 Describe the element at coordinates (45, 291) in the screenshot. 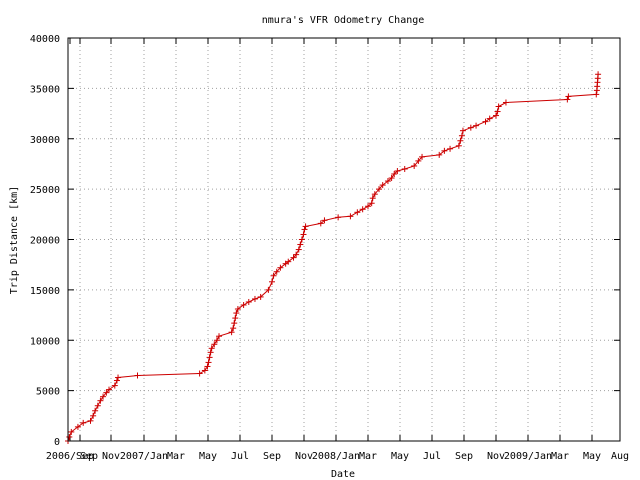

I see `y-tick-label: 15000` at that location.